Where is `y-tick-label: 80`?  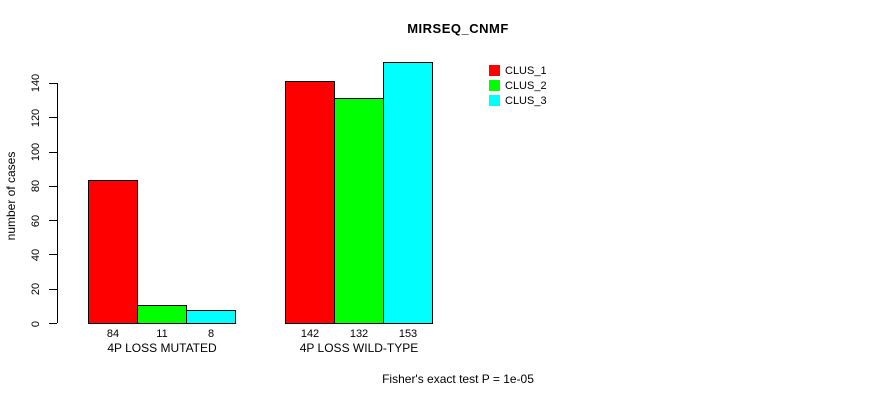 y-tick-label: 80 is located at coordinates (36, 186).